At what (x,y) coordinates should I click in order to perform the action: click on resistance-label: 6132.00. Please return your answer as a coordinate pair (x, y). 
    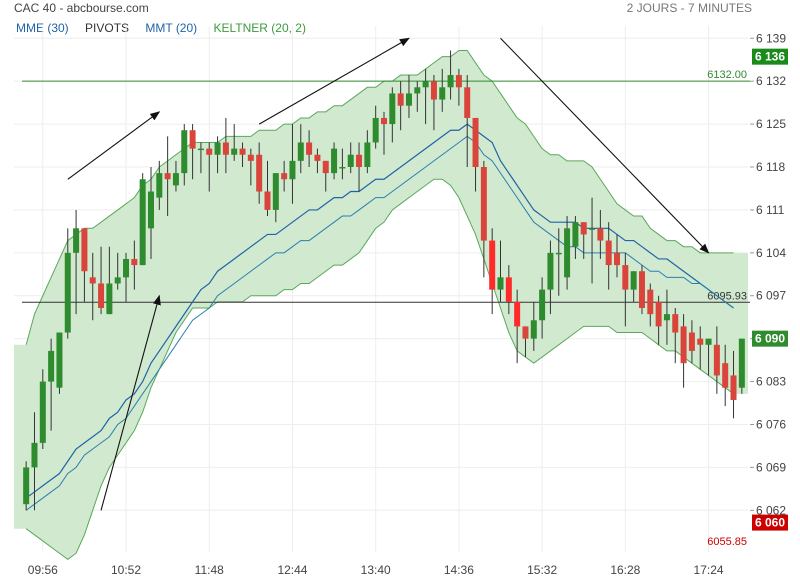
    Looking at the image, I should click on (727, 75).